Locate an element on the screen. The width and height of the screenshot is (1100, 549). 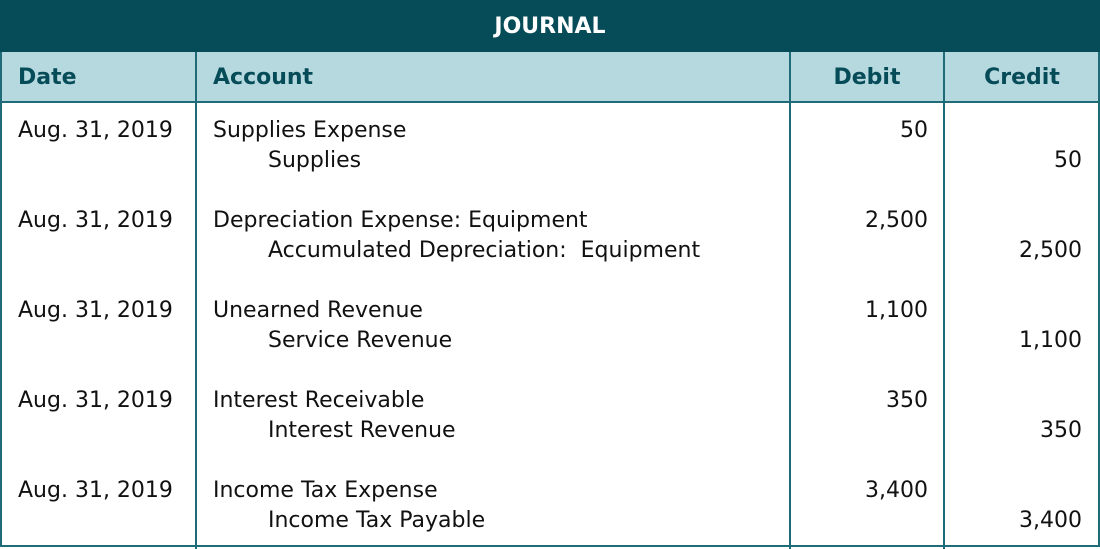
header-account: Account is located at coordinates (263, 77).